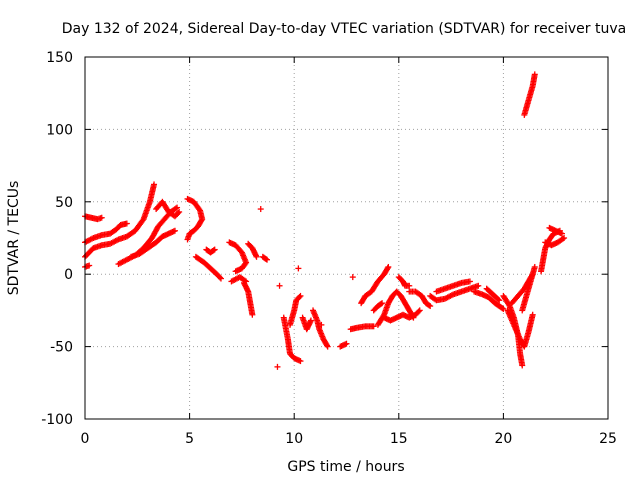 The image size is (640, 480). Describe the element at coordinates (85, 439) in the screenshot. I see `x-tick-label: 0` at that location.